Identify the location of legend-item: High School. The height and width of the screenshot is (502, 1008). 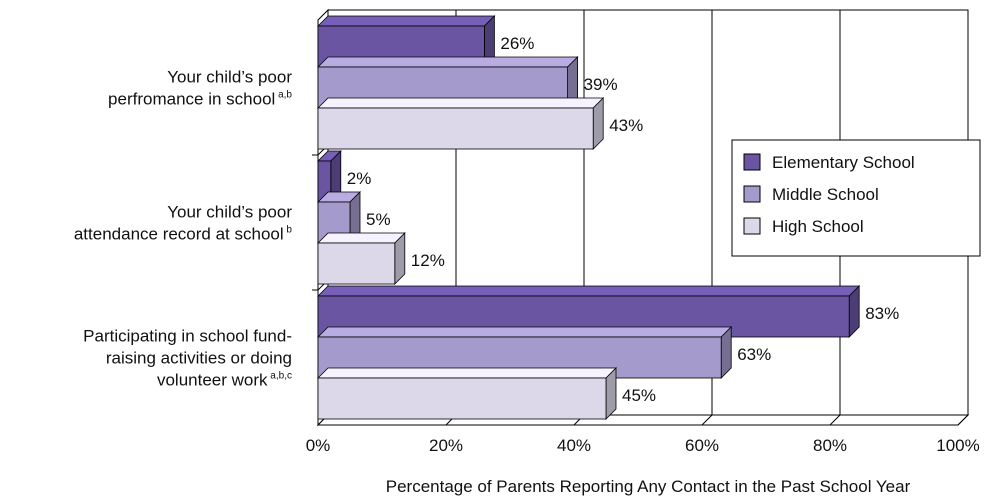
(803, 226).